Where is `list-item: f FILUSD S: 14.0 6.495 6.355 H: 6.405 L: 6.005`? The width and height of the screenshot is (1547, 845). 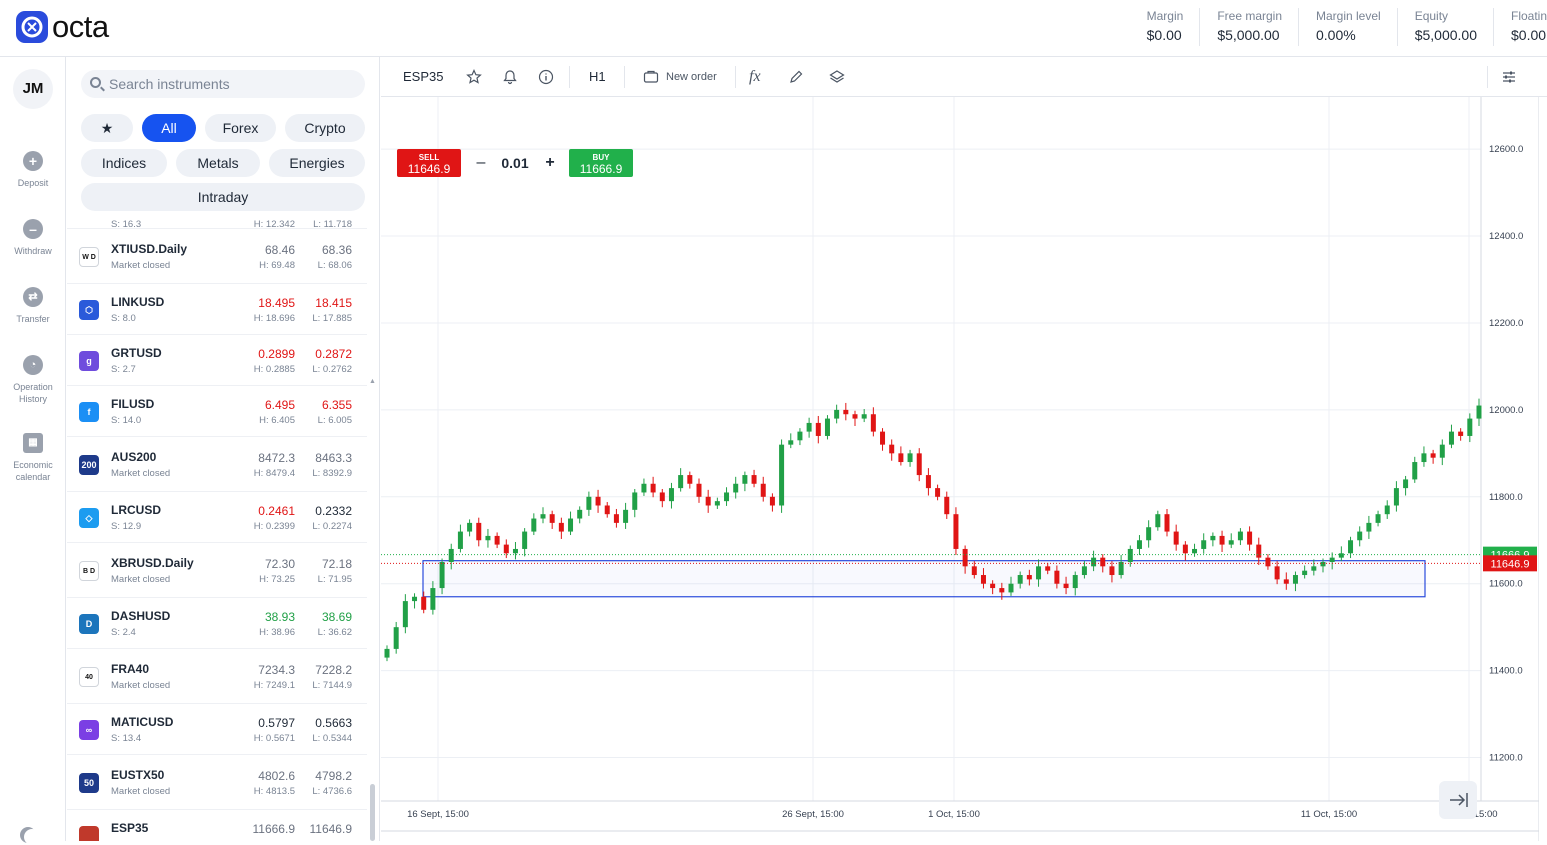 list-item: f FILUSD S: 14.0 6.495 6.355 H: 6.405 L: 6.005 is located at coordinates (217, 411).